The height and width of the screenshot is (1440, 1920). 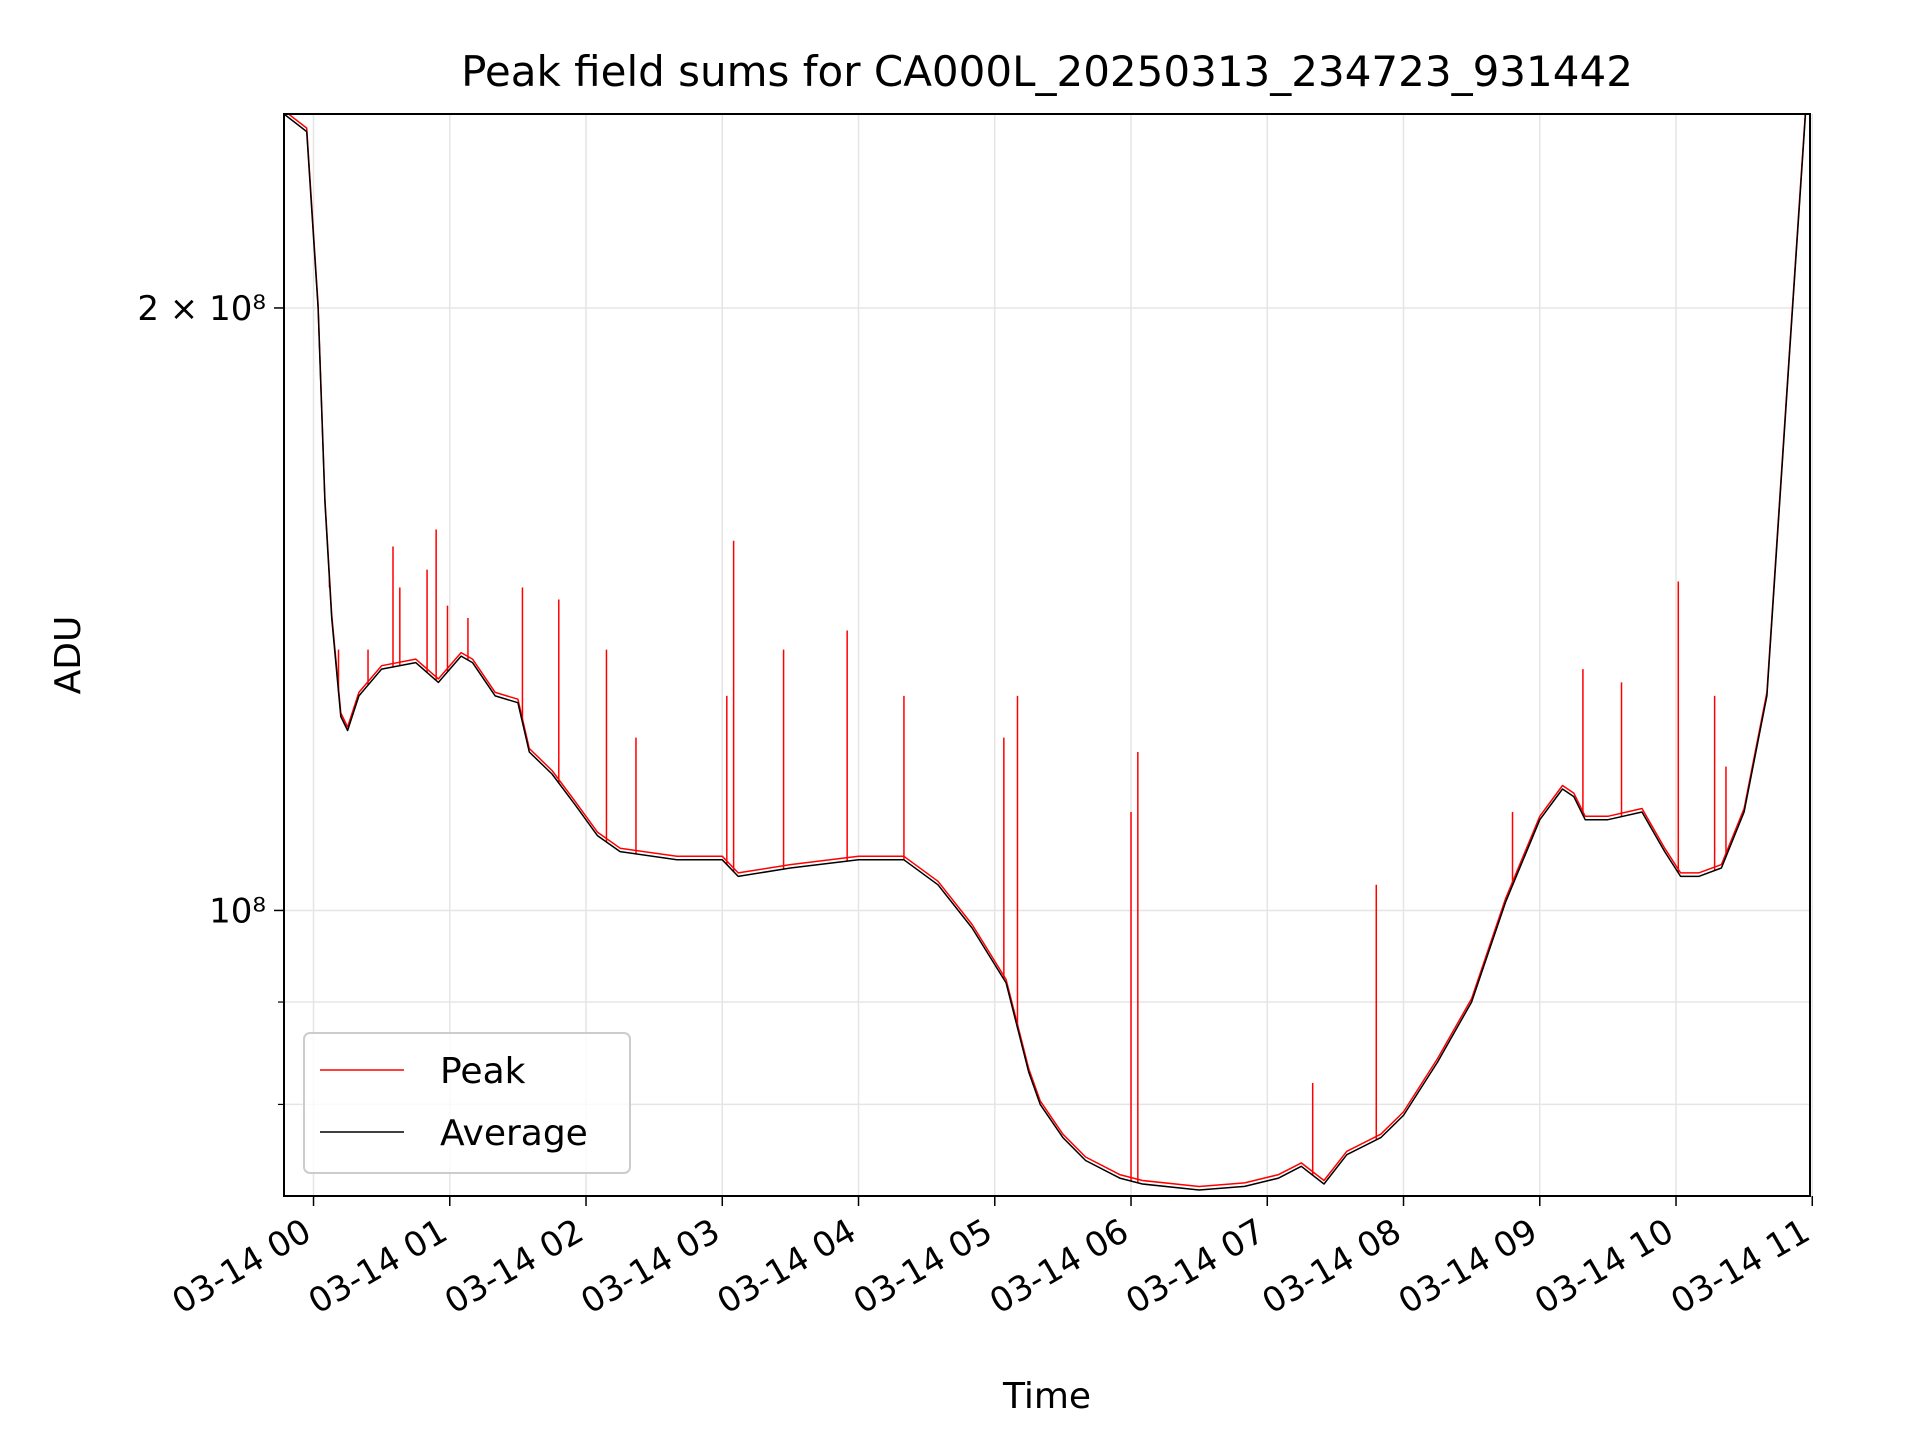 I want to click on y-axis-label: ADU, so click(x=68, y=655).